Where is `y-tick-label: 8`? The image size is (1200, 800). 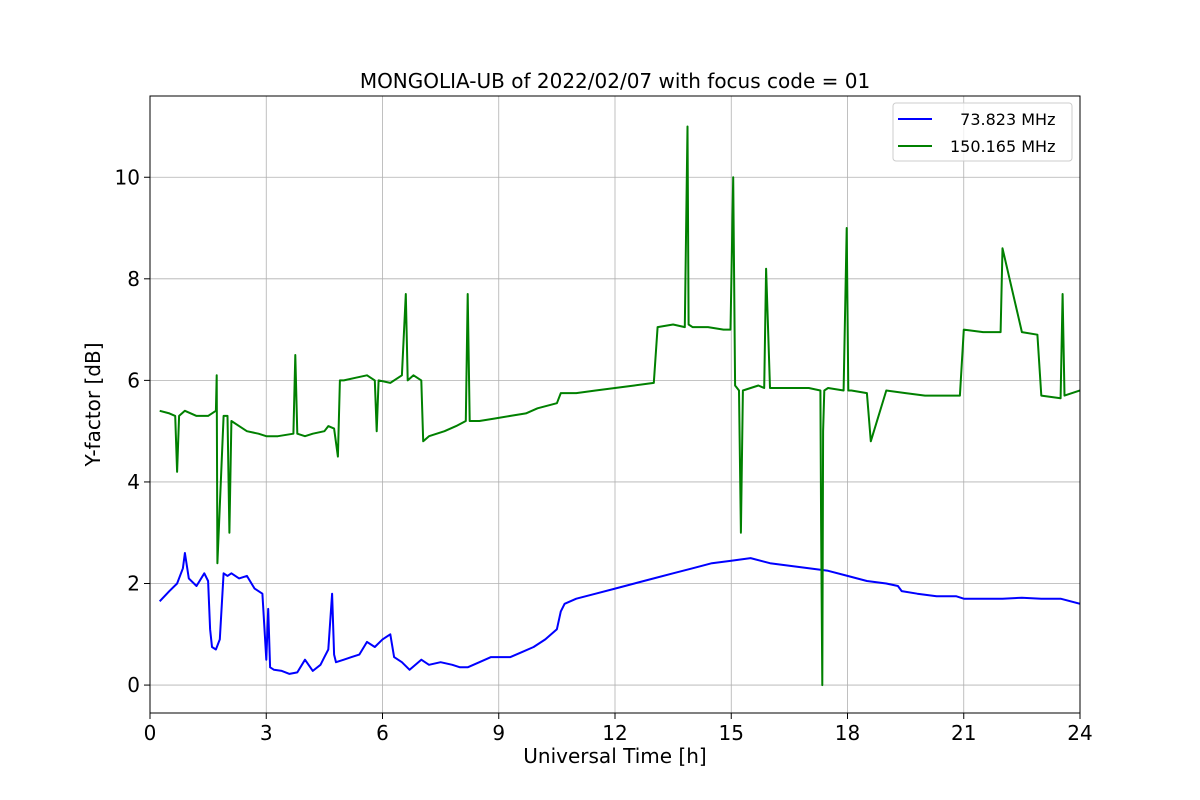
y-tick-label: 8 is located at coordinates (133, 279).